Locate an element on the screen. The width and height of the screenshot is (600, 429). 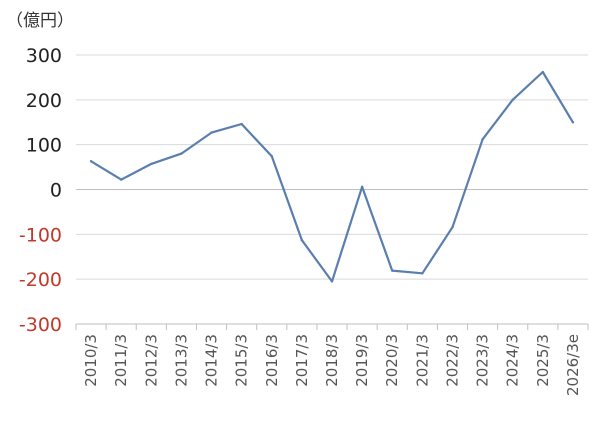
x-tick-label: 2025/3 is located at coordinates (543, 360).